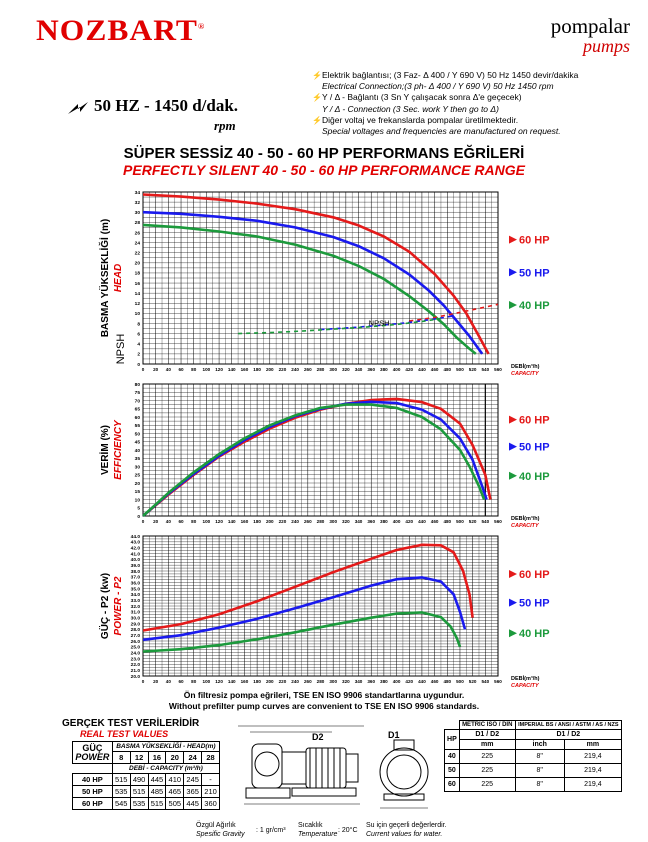 Image resolution: width=648 pixels, height=842 pixels. Describe the element at coordinates (498, 369) in the screenshot. I see `x-tick-label: 560` at that location.